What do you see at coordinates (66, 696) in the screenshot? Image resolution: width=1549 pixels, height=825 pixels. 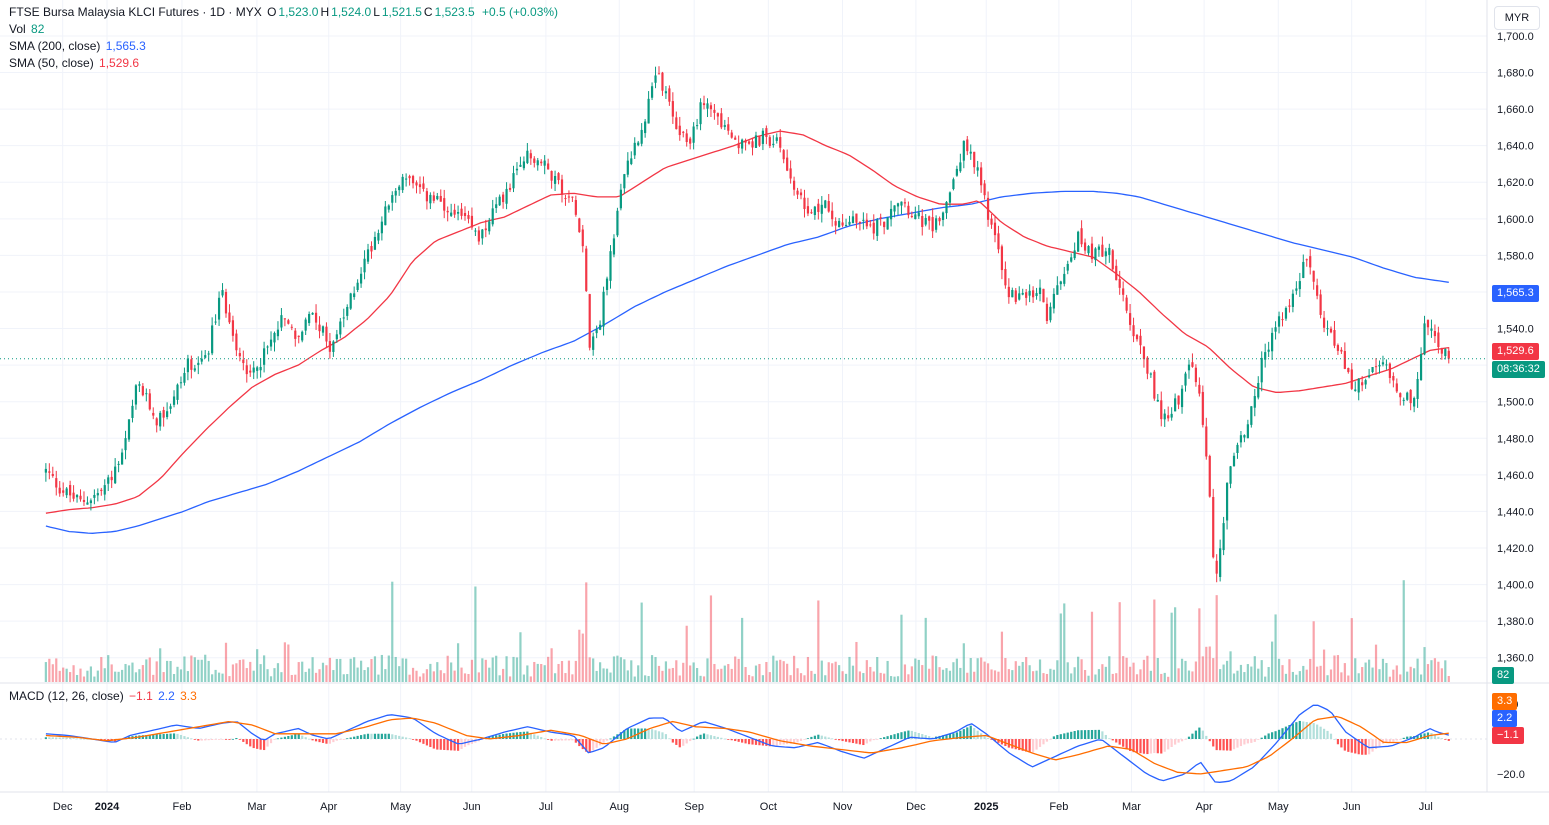 I see `macd-label: MACD (12, 26, close)` at bounding box center [66, 696].